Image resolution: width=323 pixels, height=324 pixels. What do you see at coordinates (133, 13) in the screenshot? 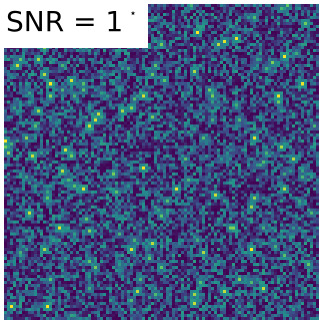
I see `star-icon: ⋆` at bounding box center [133, 13].